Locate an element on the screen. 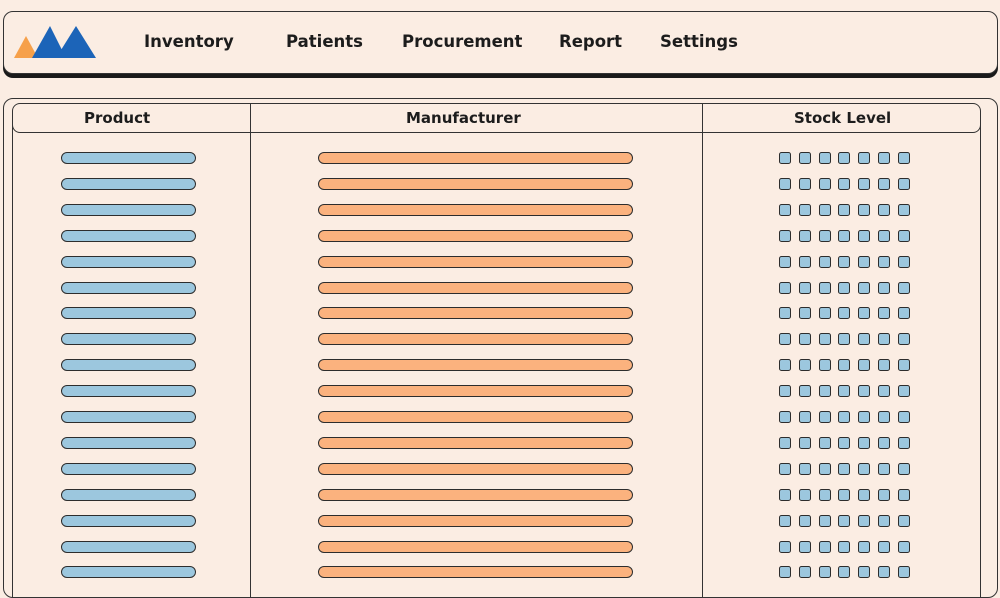 The image size is (1000, 598). nav-report: Report is located at coordinates (591, 41).